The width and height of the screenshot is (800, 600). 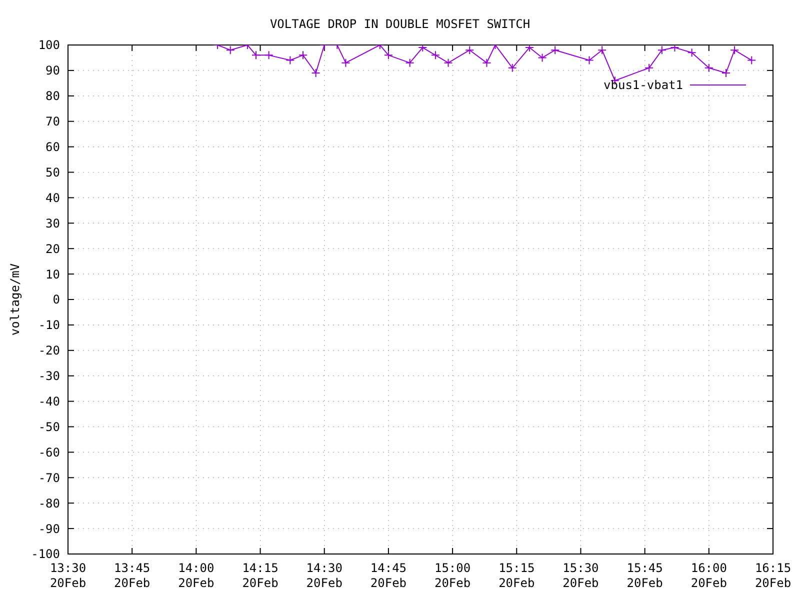 I want to click on y-tick-label: 70, so click(x=53, y=121).